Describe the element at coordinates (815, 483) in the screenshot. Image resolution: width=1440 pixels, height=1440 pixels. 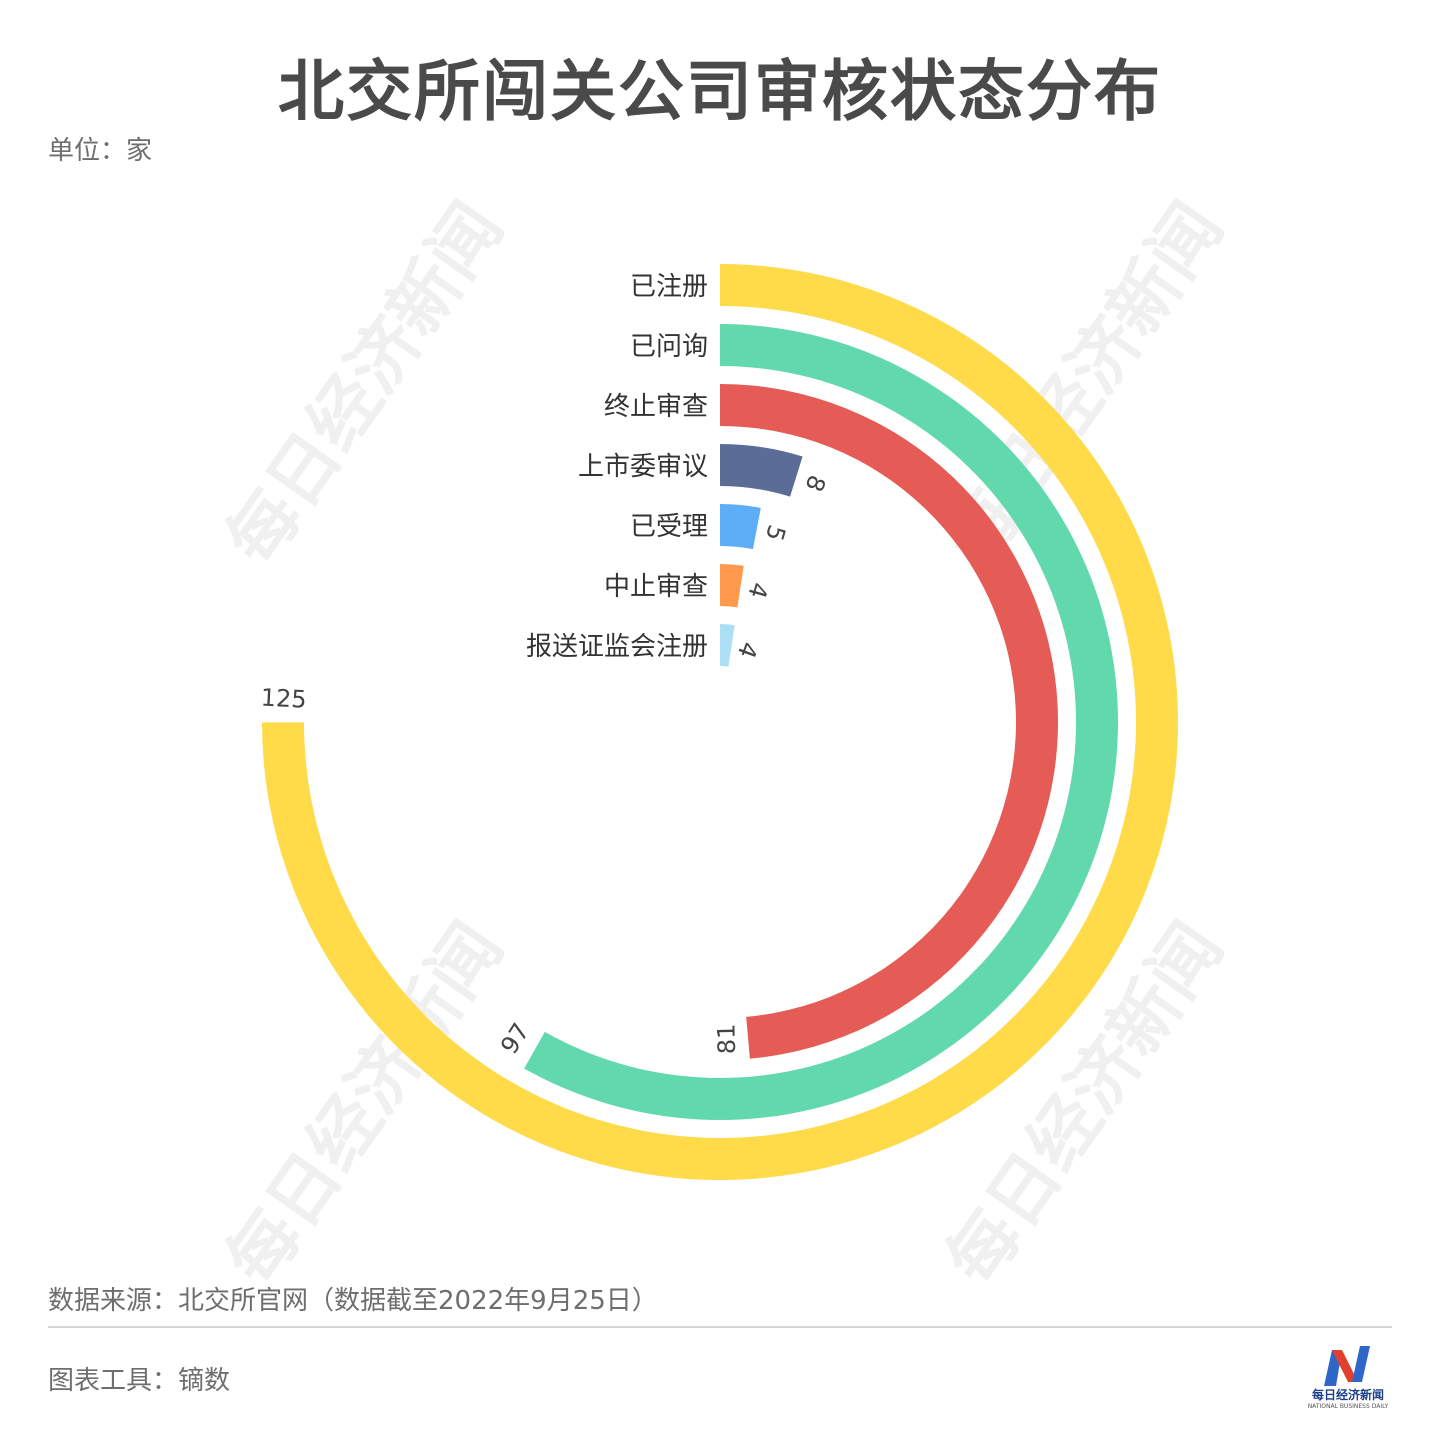
I see `value-label: 8` at that location.